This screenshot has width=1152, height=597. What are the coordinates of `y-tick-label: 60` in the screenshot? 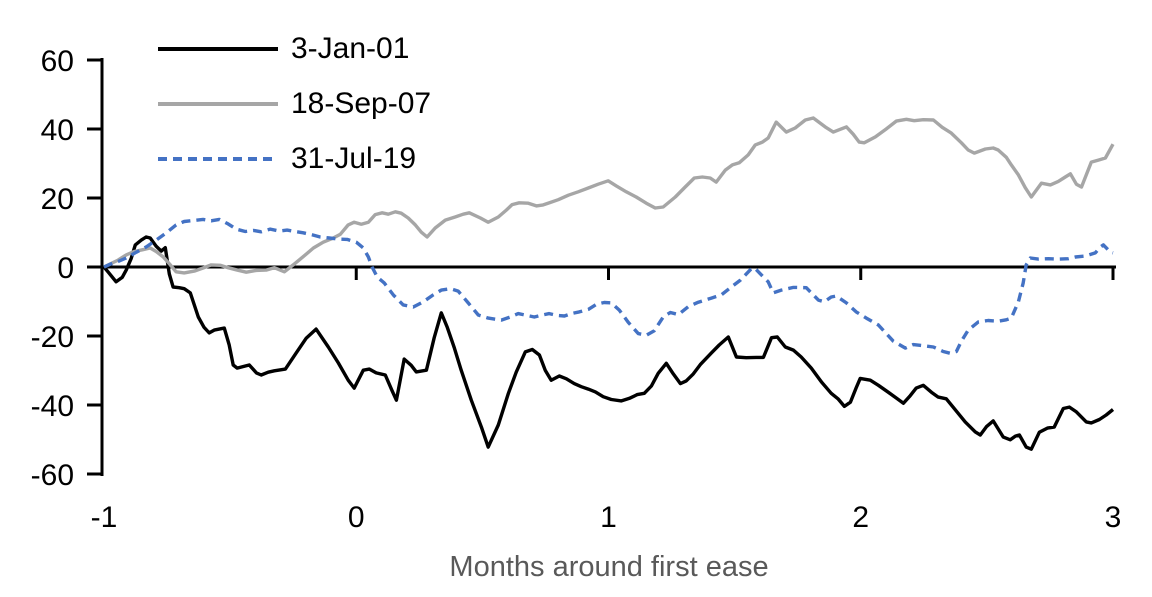 It's located at (57, 61).